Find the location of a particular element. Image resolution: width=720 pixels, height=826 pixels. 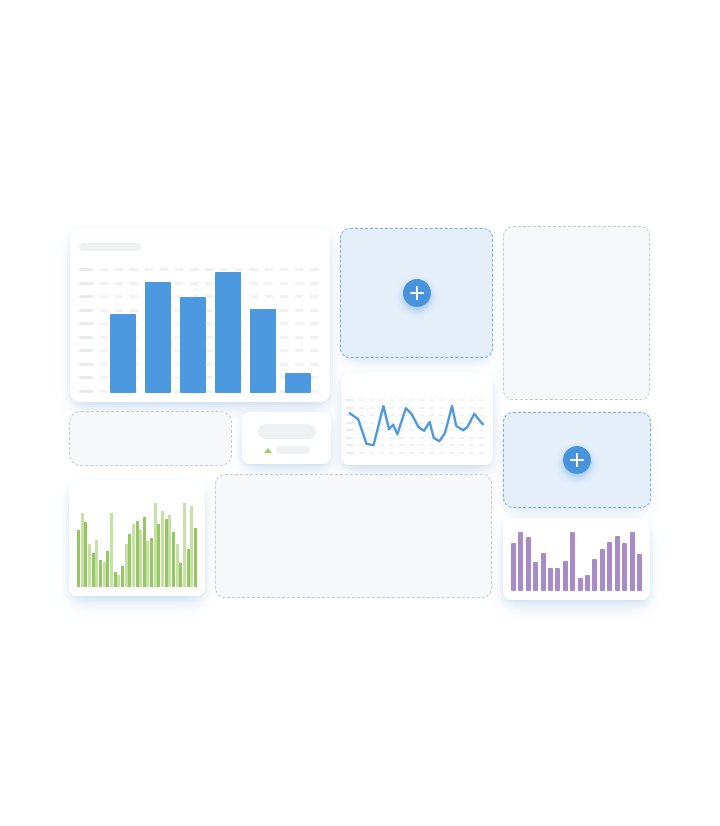

line-chart-plot is located at coordinates (417, 427).